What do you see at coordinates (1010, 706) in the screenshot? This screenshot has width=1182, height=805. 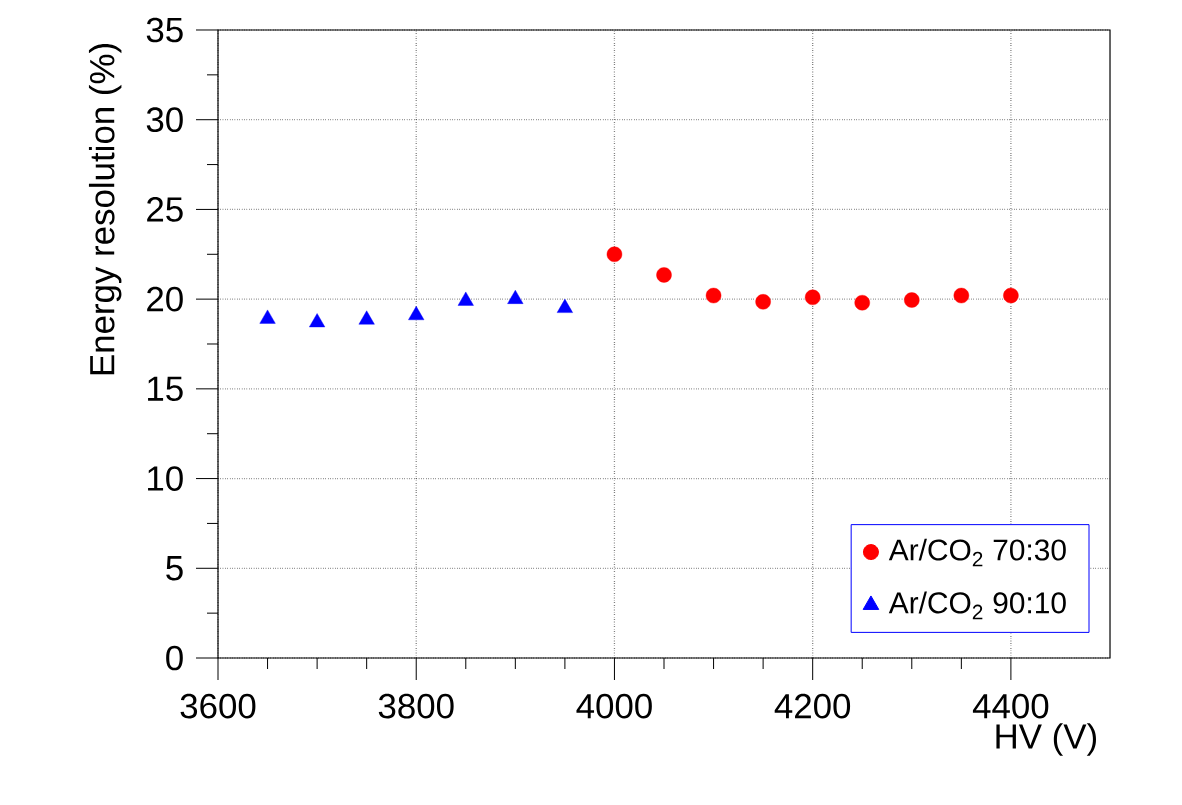 I see `x-tick-label: 4400` at bounding box center [1010, 706].